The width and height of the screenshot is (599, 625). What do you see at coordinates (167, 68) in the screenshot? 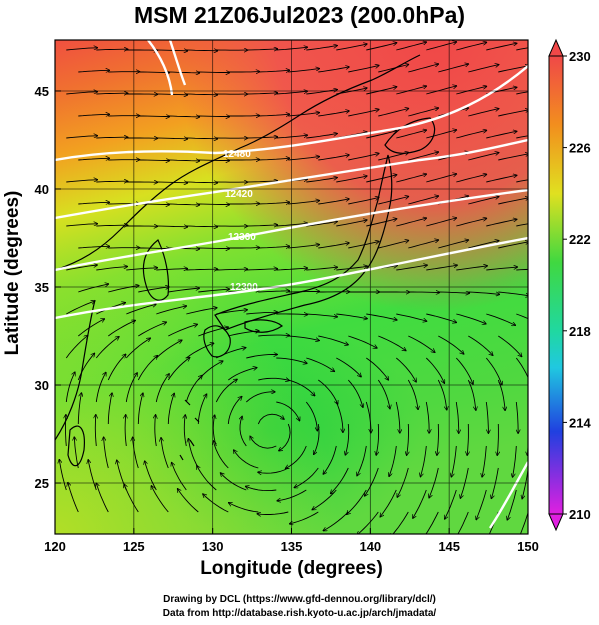
I see `contour-line-north` at bounding box center [167, 68].